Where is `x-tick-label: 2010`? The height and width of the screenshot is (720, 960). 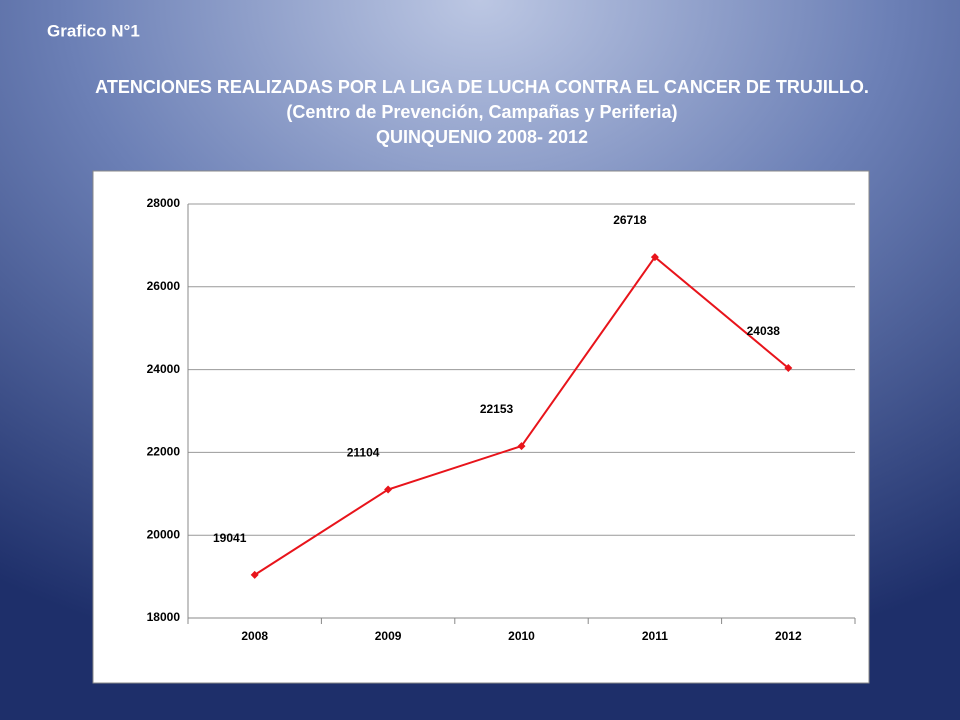 x-tick-label: 2010 is located at coordinates (521, 636).